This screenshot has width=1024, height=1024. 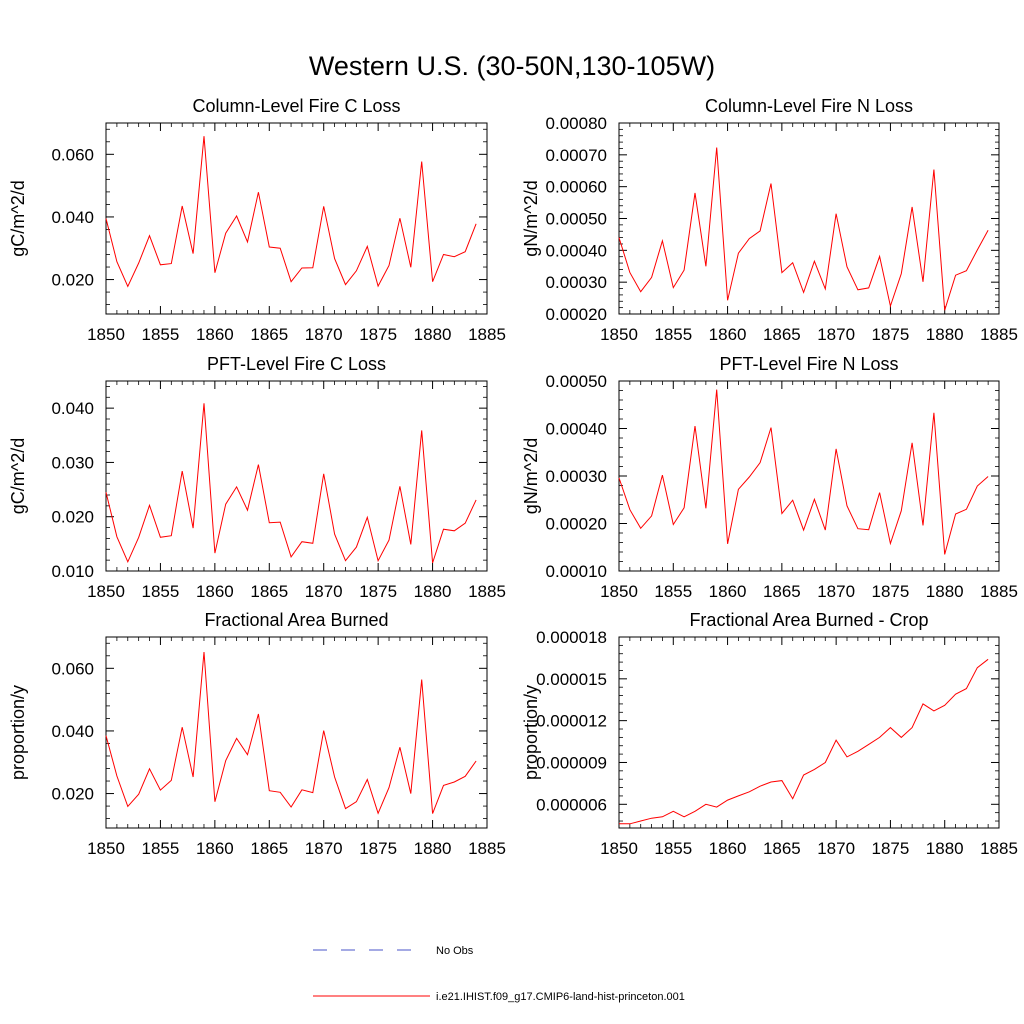 What do you see at coordinates (296, 106) in the screenshot?
I see `panel-title: Column-Level Fire C Loss` at bounding box center [296, 106].